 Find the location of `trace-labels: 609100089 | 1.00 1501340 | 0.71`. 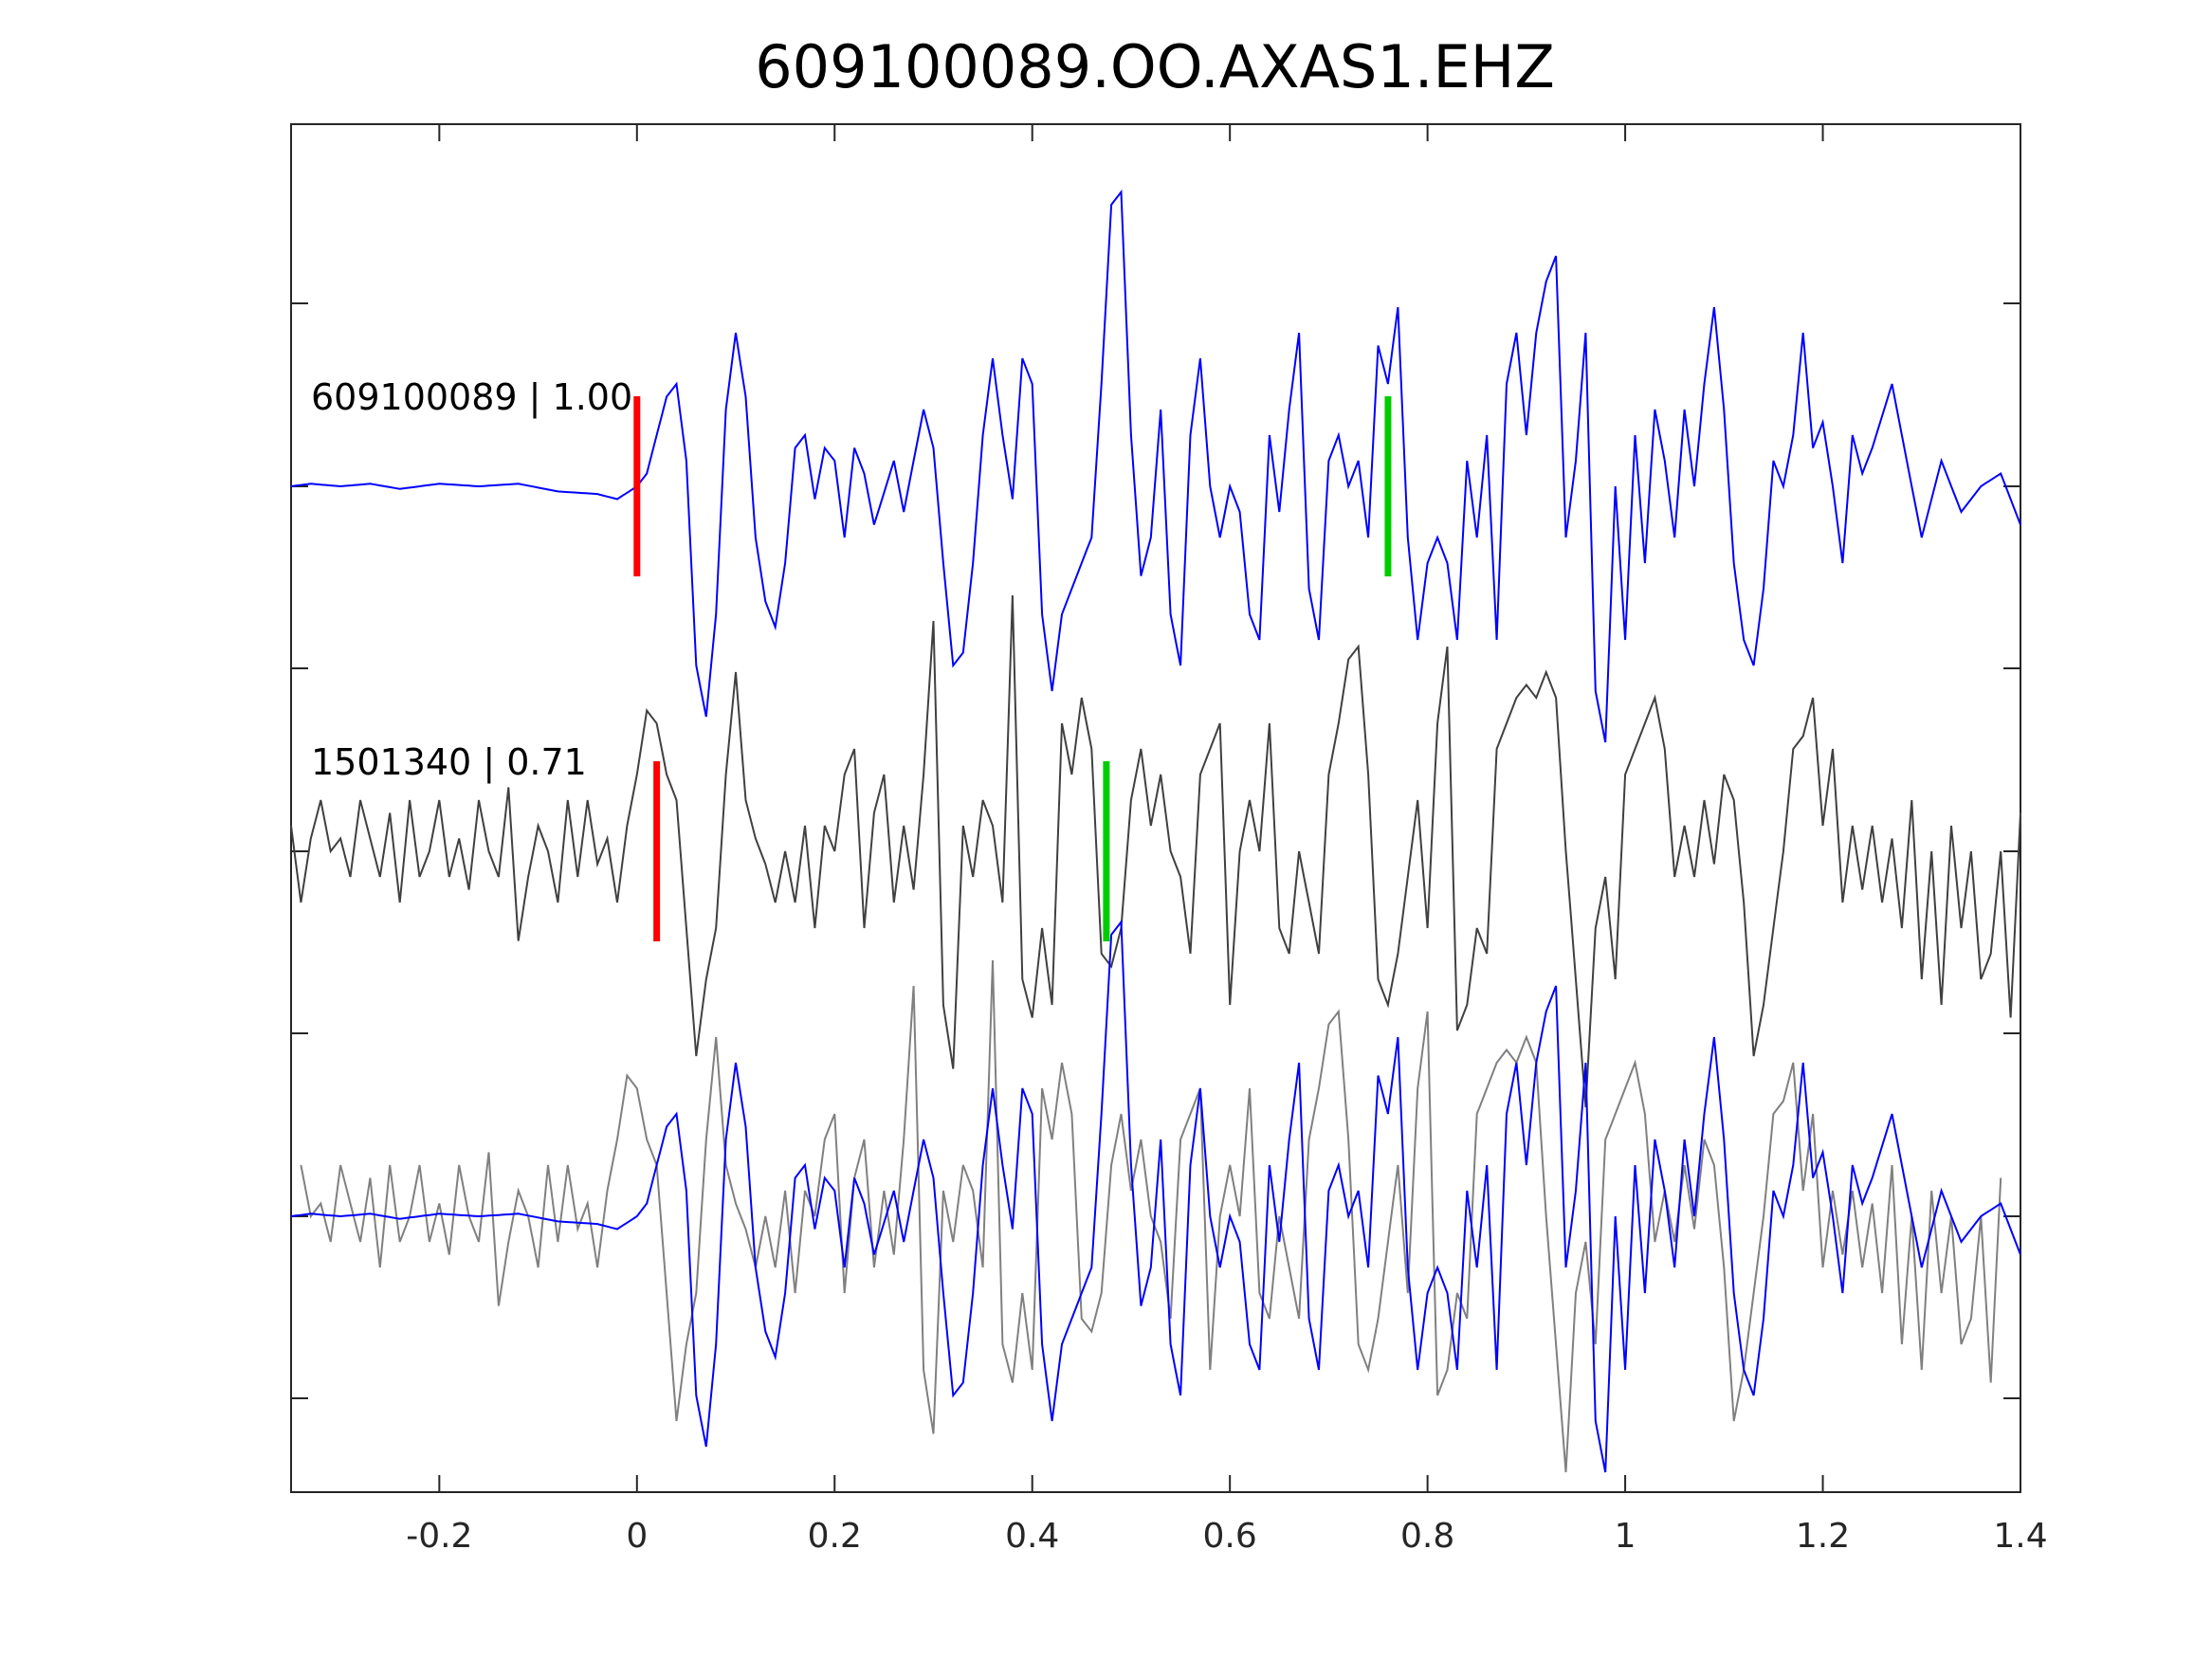

trace-labels: 609100089 | 1.00 1501340 | 0.71 is located at coordinates (471, 580).